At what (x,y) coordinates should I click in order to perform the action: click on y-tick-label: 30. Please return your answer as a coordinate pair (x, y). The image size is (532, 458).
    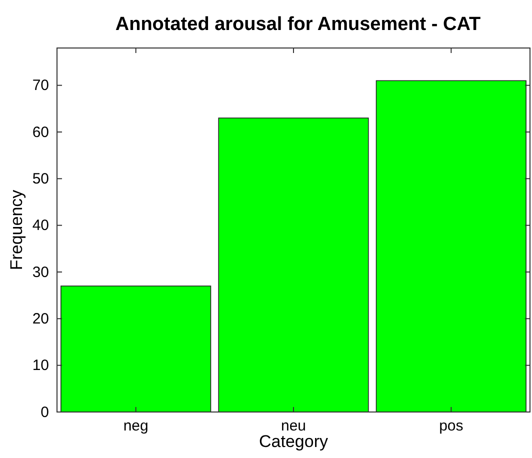
    Looking at the image, I should click on (40, 272).